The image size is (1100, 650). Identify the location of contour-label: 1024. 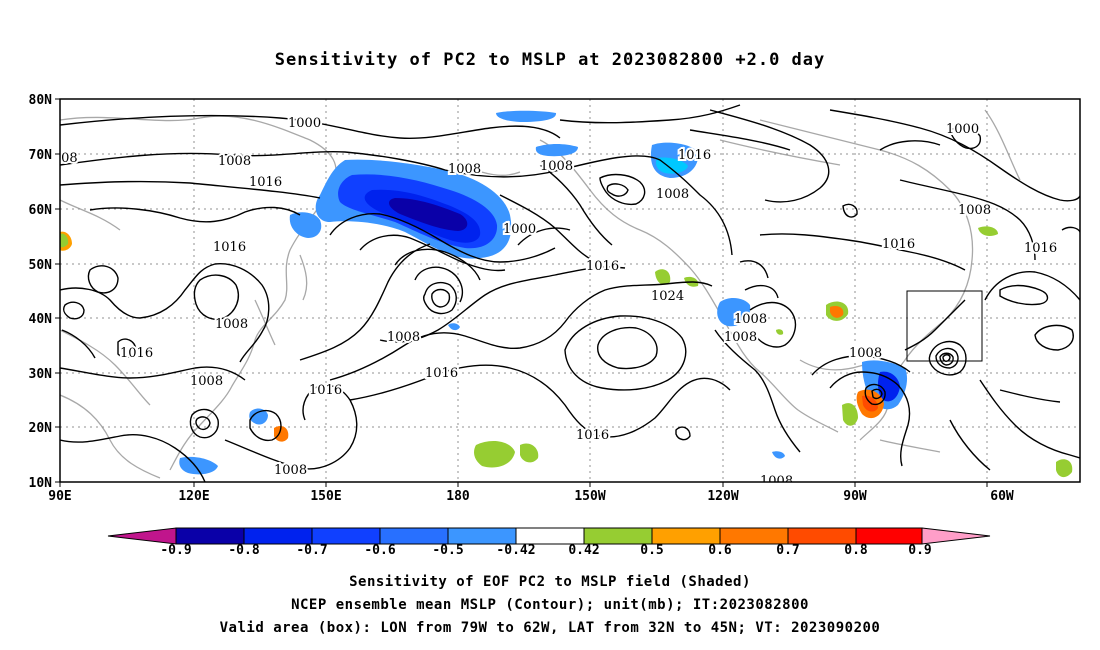
(667, 296).